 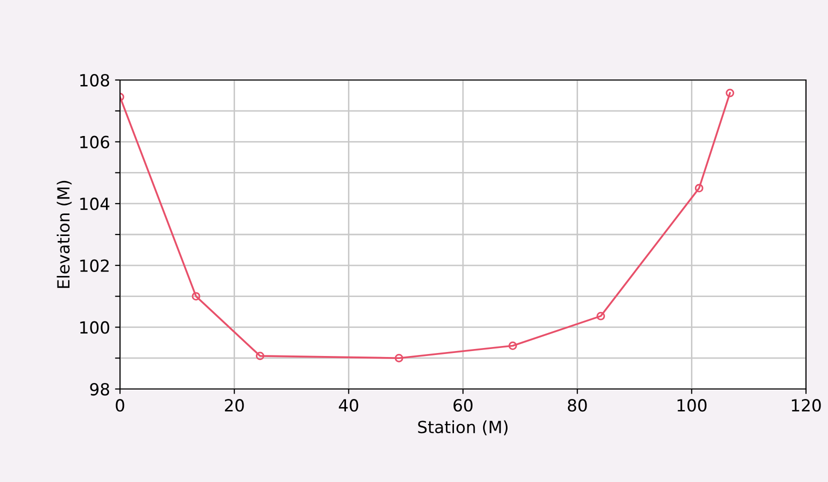 I want to click on y-tick-label: 98, so click(x=100, y=389).